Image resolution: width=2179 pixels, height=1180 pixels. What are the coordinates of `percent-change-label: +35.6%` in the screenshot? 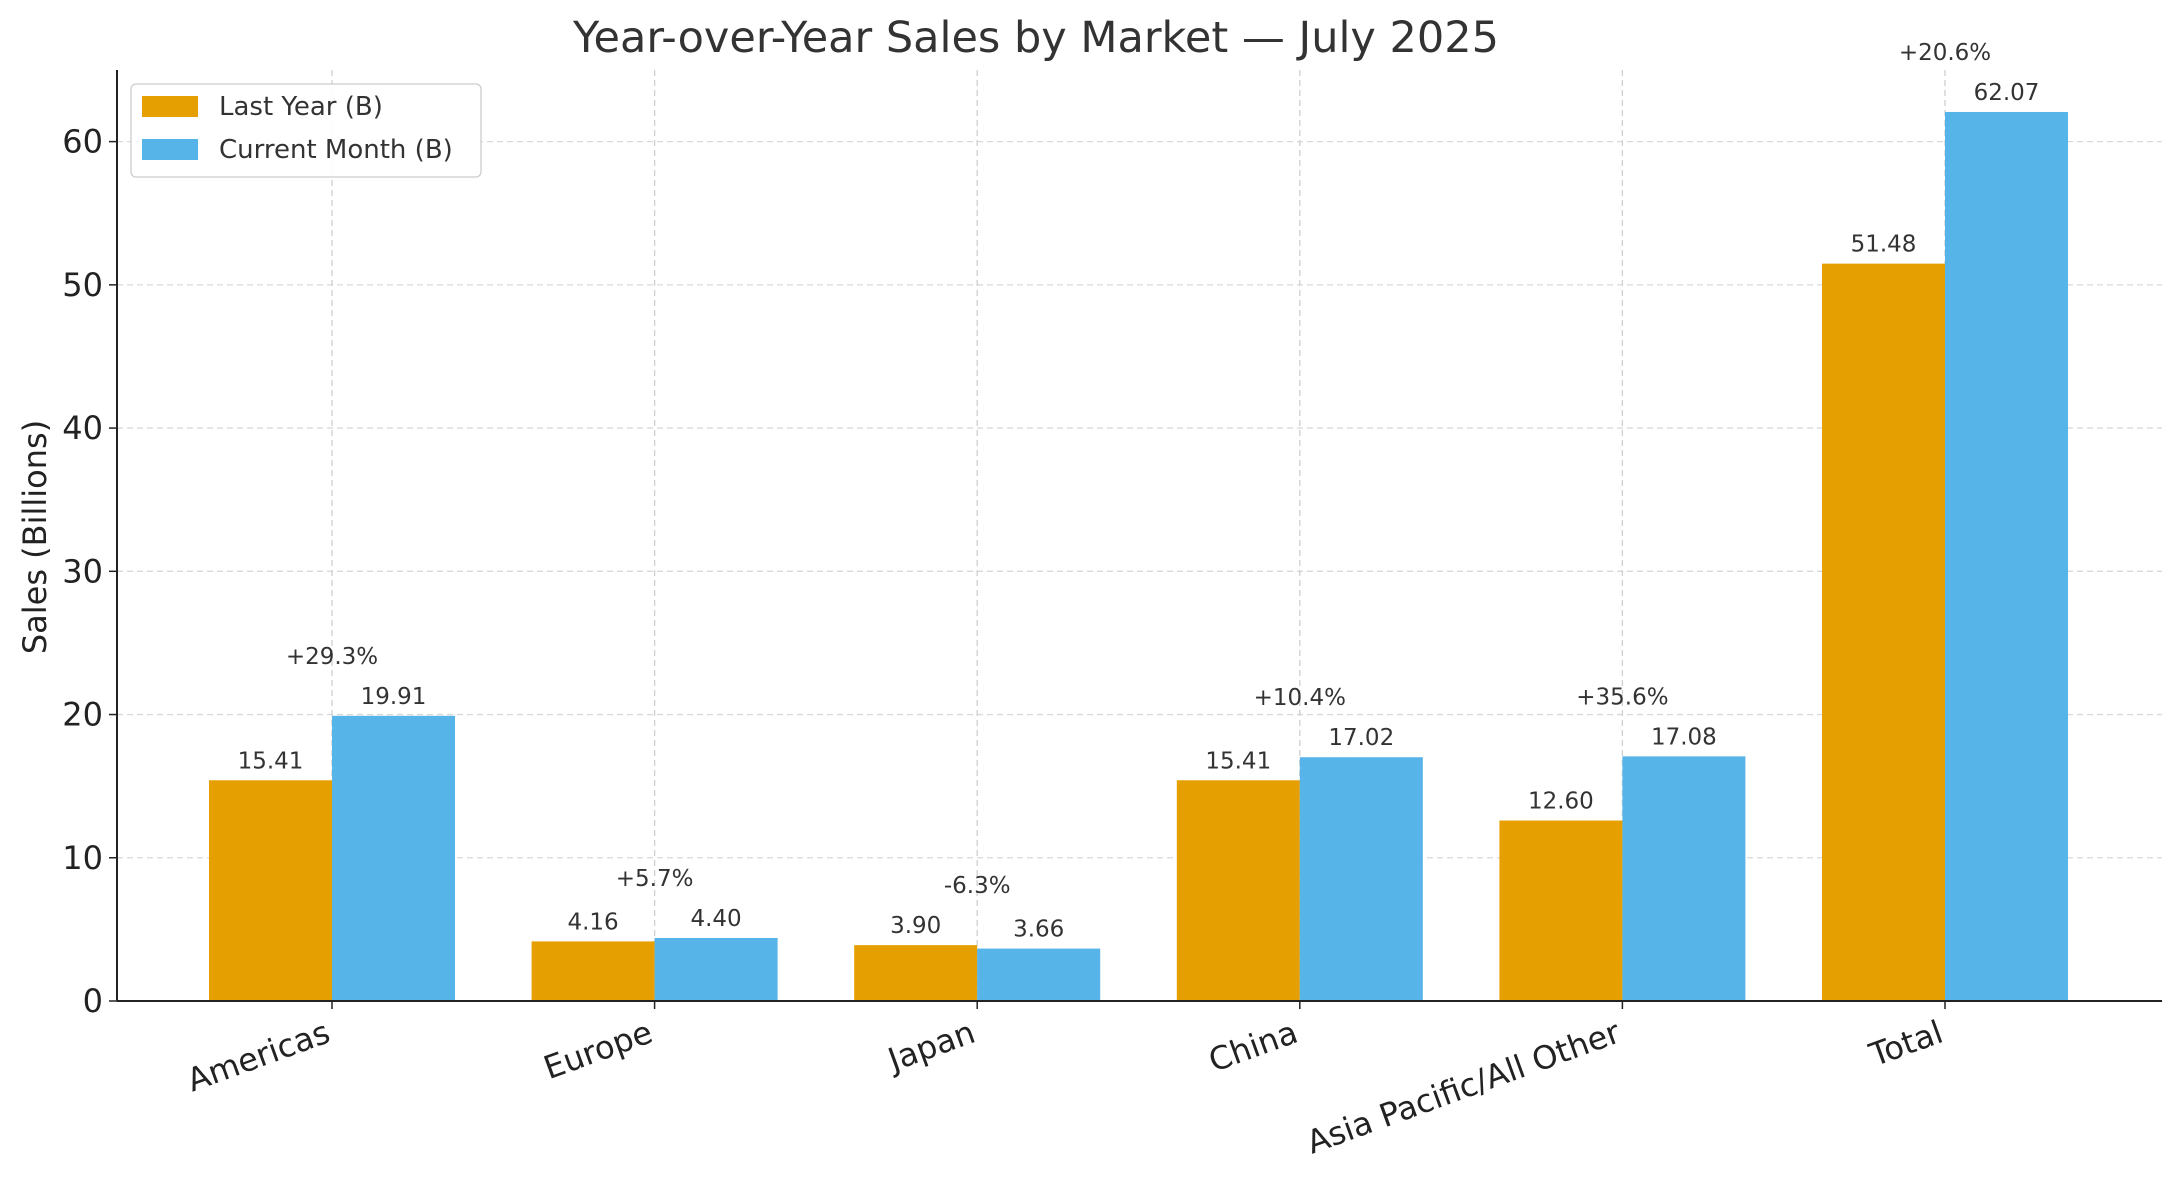 It's located at (1622, 697).